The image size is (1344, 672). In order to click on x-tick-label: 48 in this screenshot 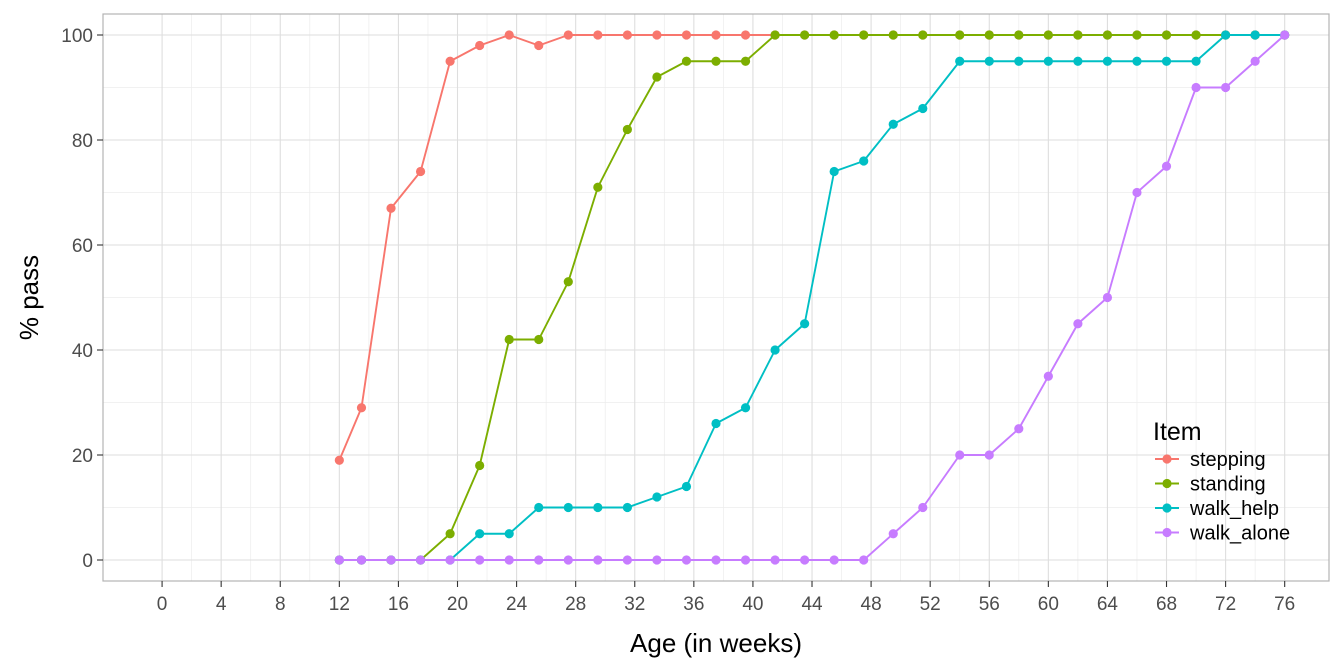, I will do `click(871, 604)`.